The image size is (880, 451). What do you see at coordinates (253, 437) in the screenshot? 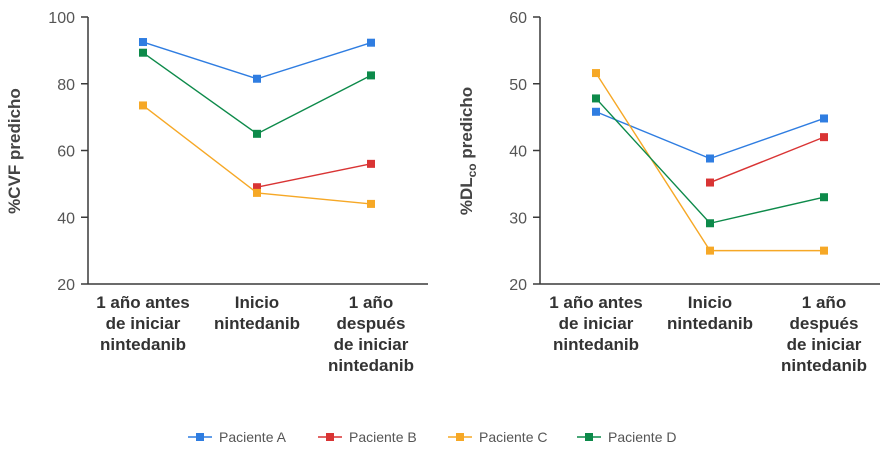
I see `legend-label: Paciente A` at bounding box center [253, 437].